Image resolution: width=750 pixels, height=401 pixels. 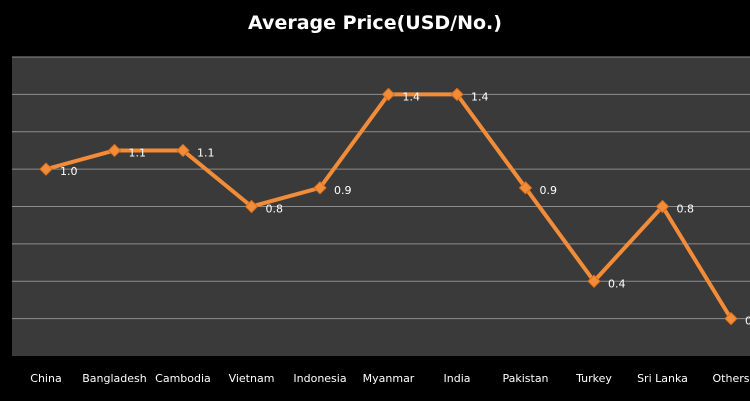 I want to click on x-tick-label: Bangladesh, so click(x=114, y=378).